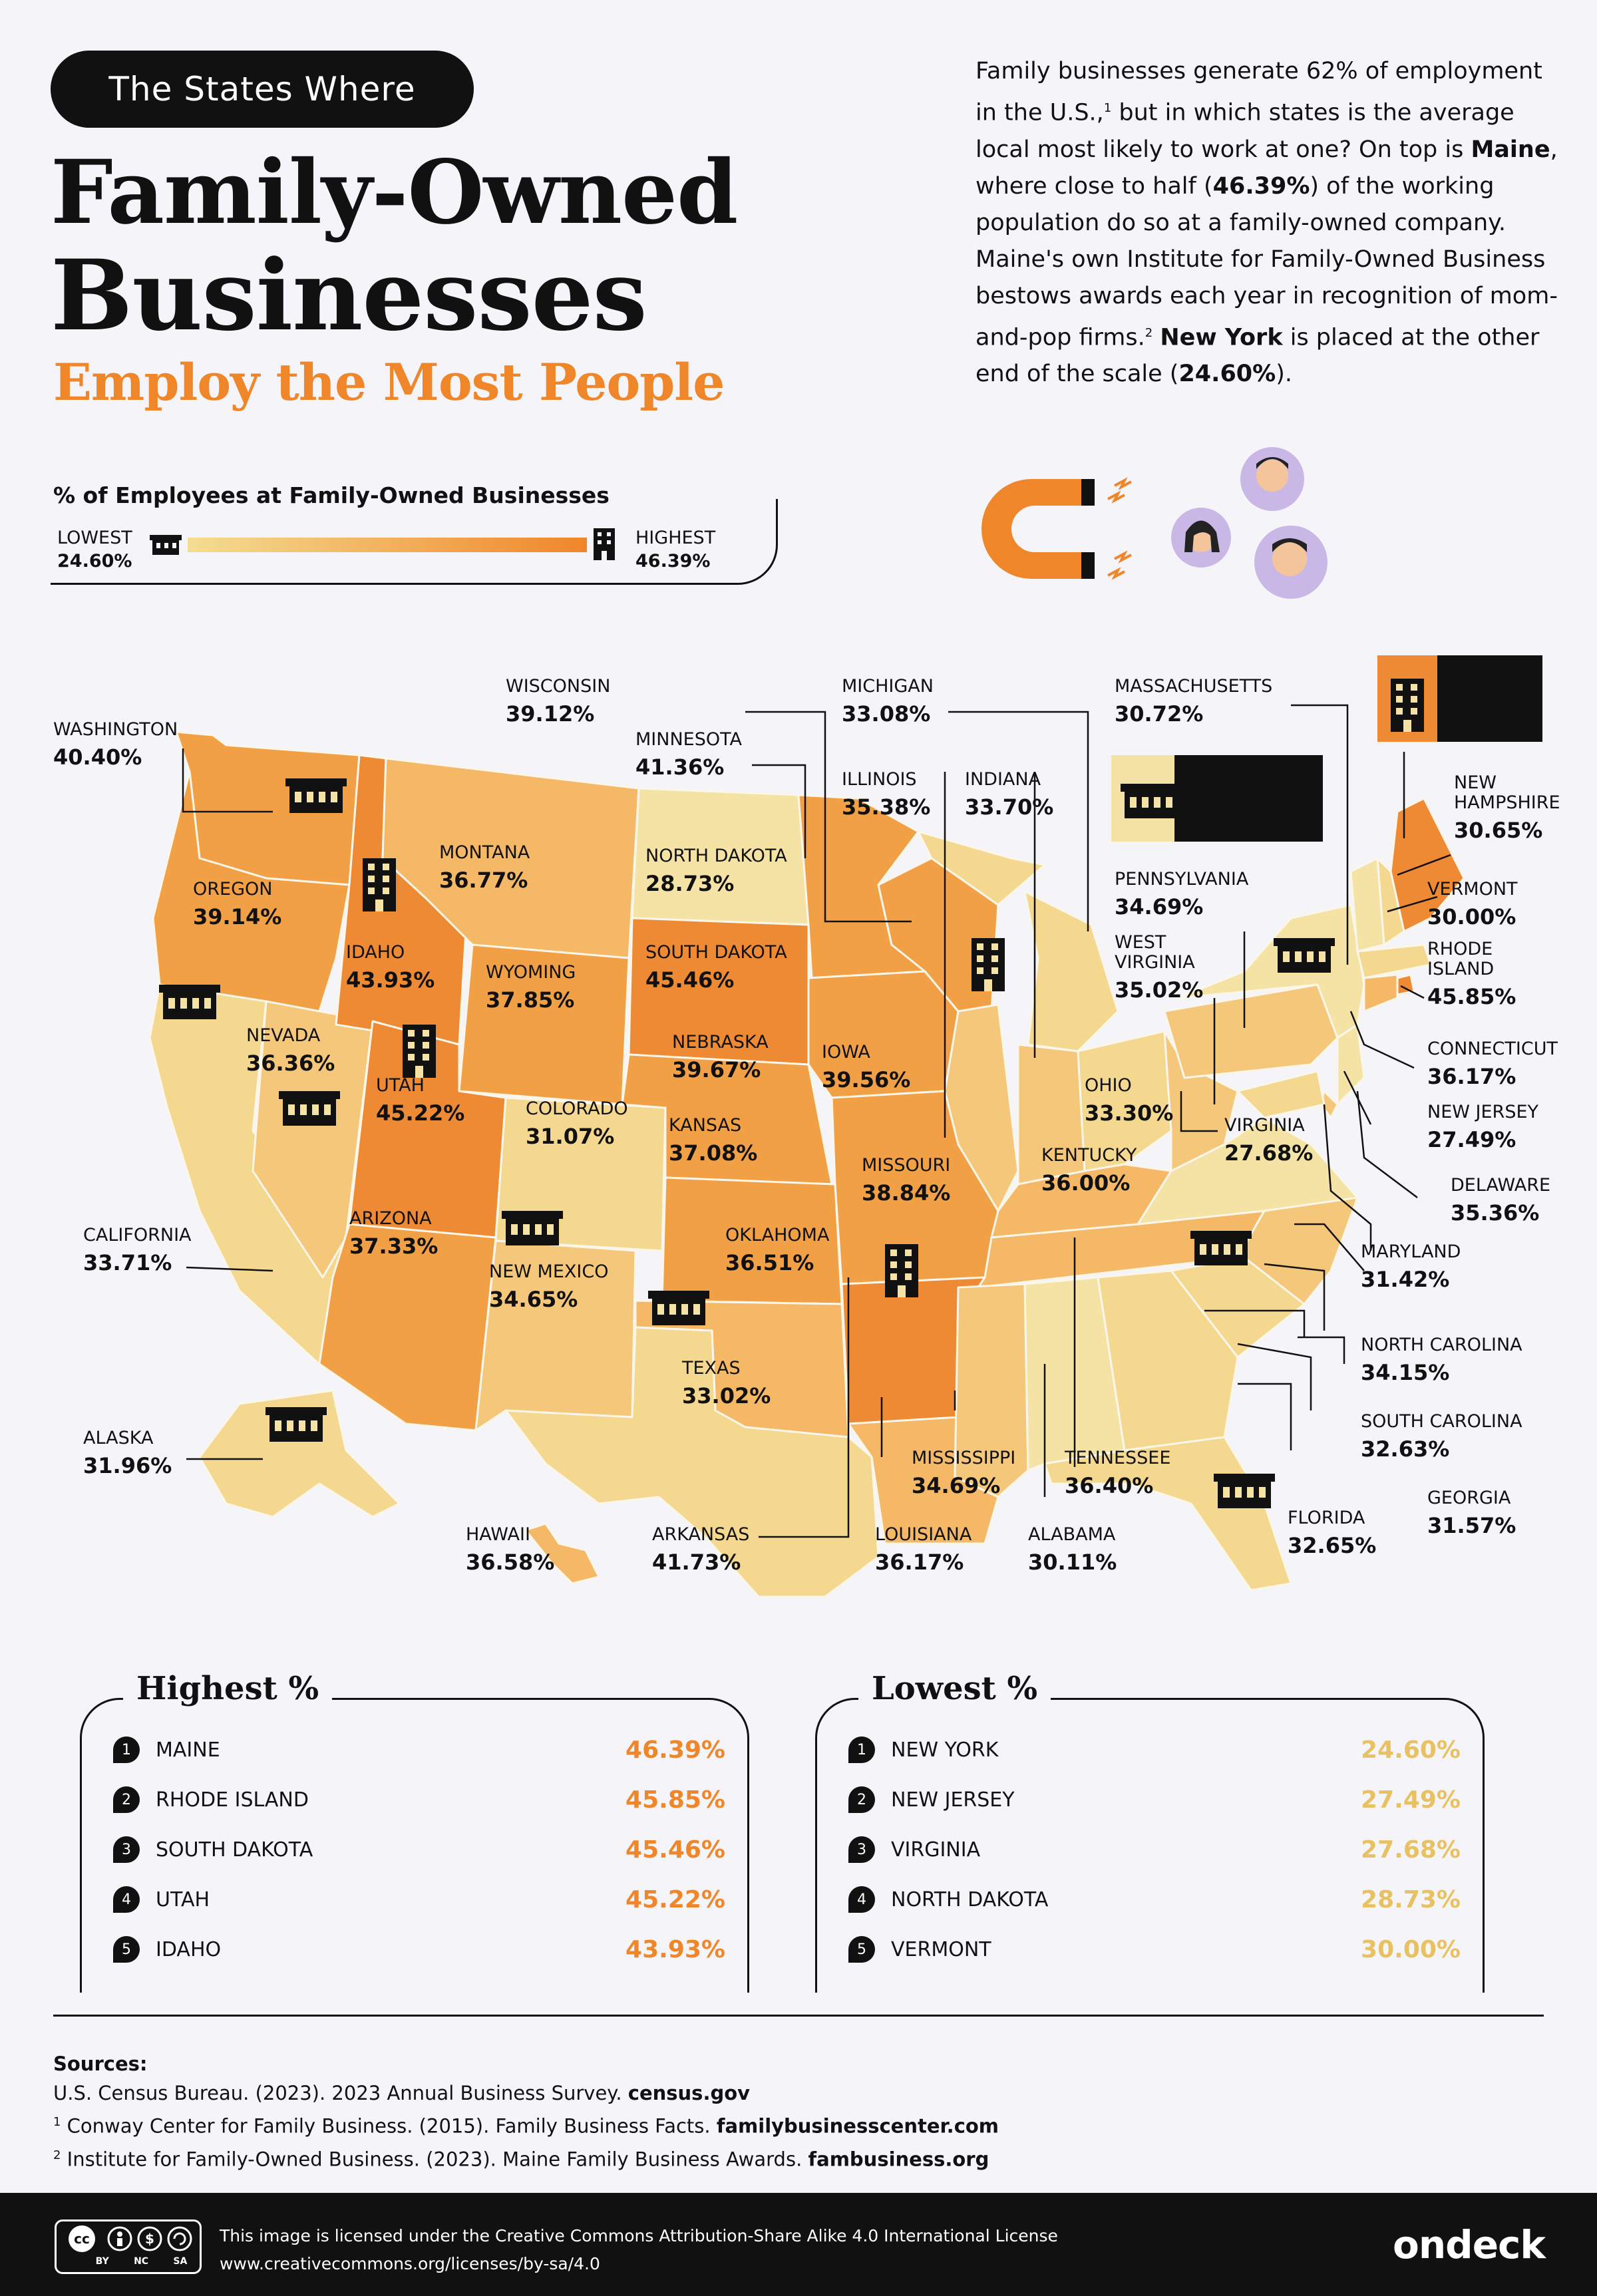 This screenshot has width=1597, height=2296. What do you see at coordinates (1033, 529) in the screenshot?
I see `magnet-icon` at bounding box center [1033, 529].